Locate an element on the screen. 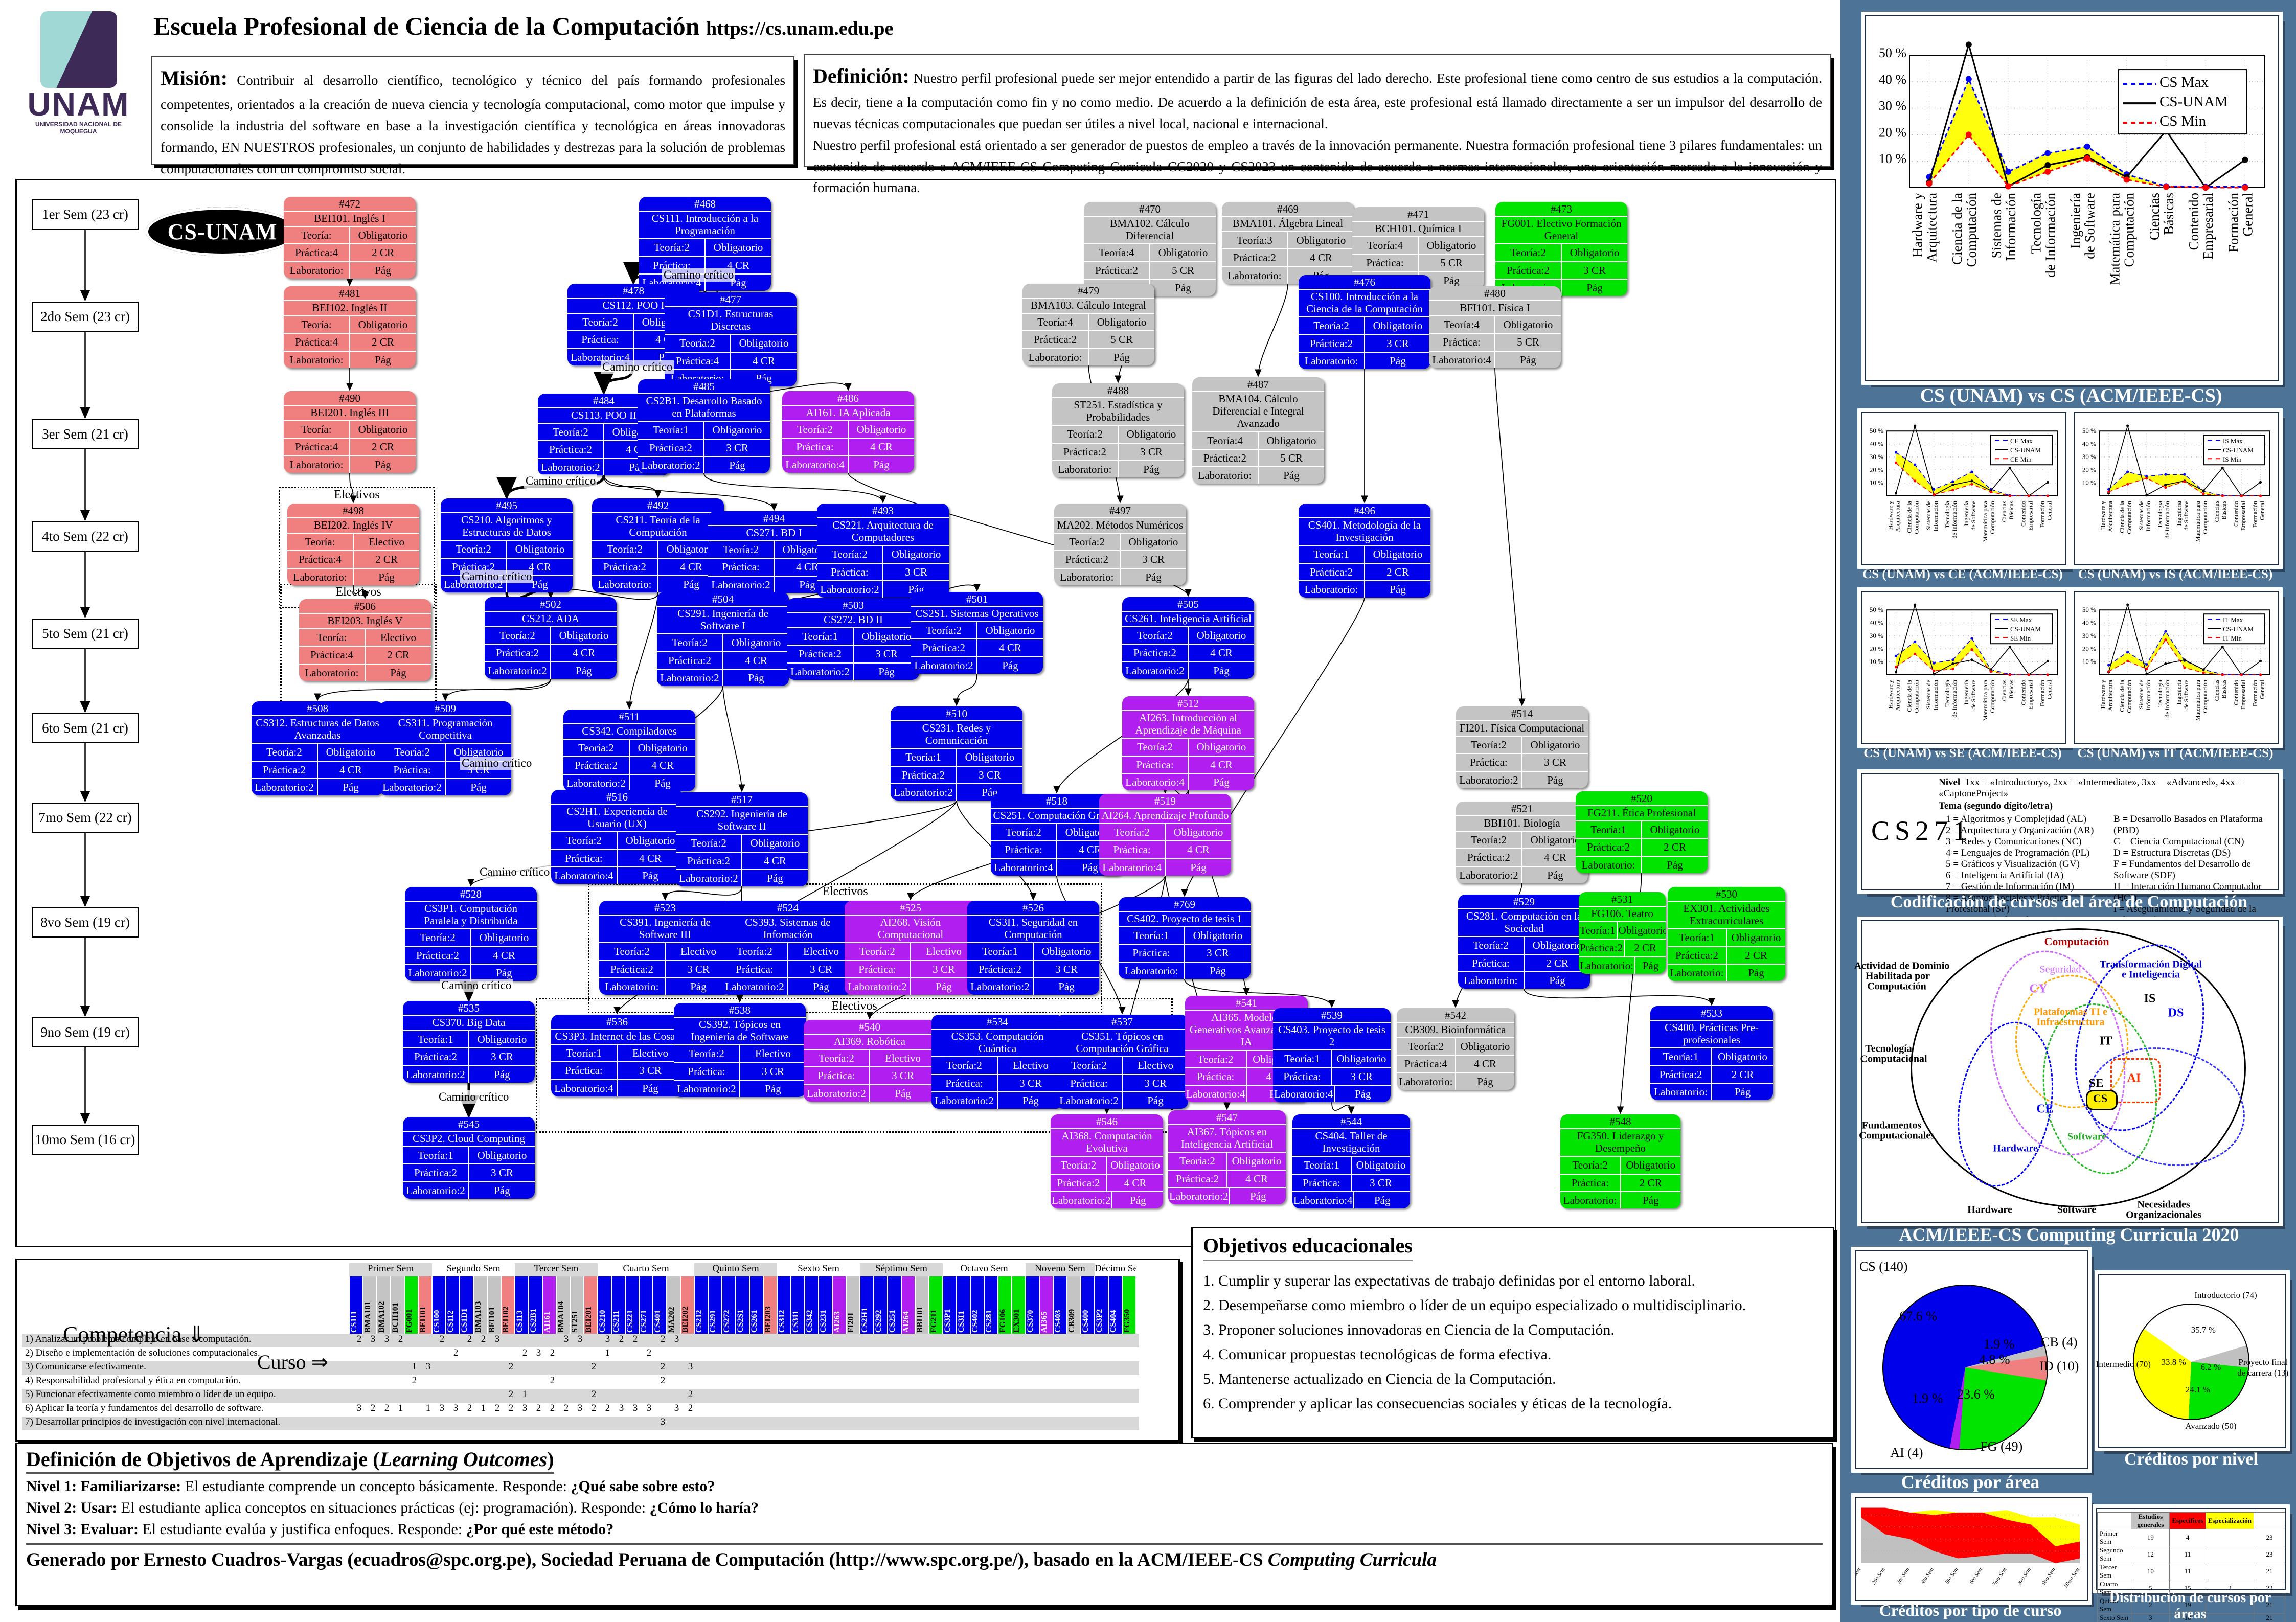 This screenshot has width=2296, height=1622. matrix-course-code: BEI102 is located at coordinates (508, 1305).